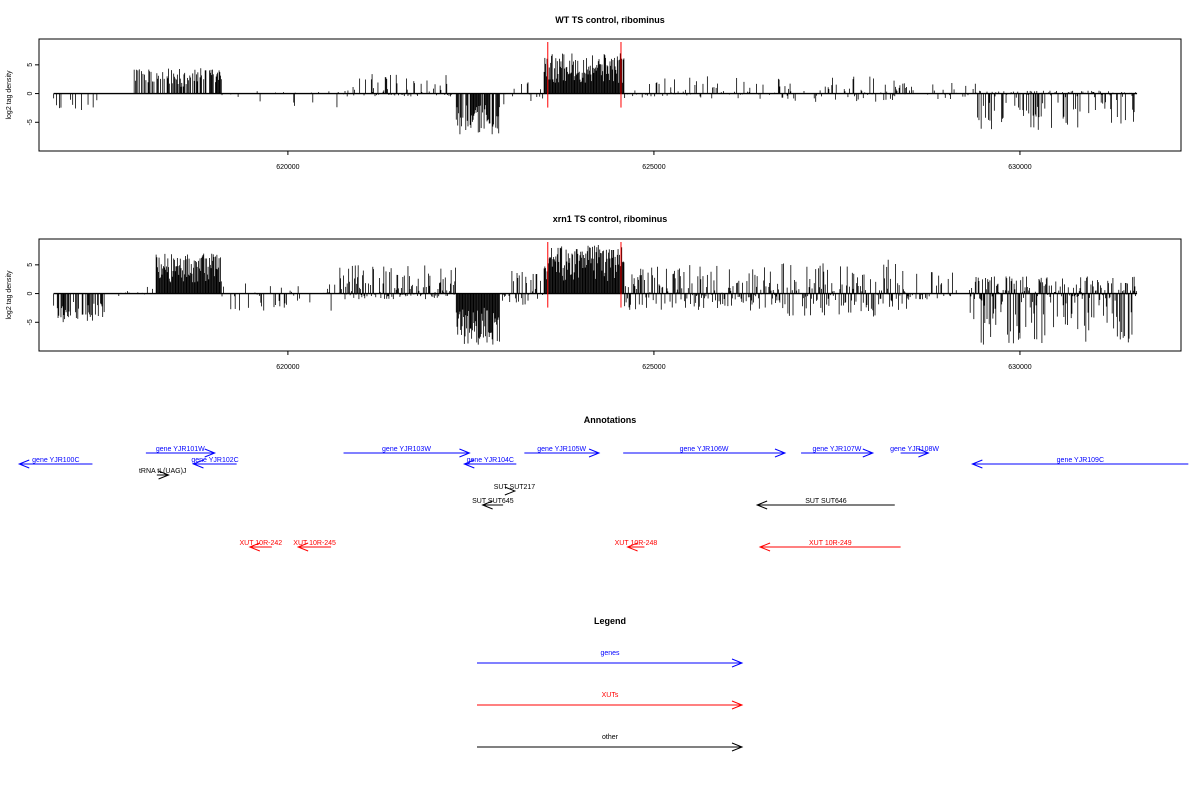 Image resolution: width=1200 pixels, height=800 pixels. What do you see at coordinates (836, 449) in the screenshot?
I see `annotation-label: gene YJR107W` at bounding box center [836, 449].